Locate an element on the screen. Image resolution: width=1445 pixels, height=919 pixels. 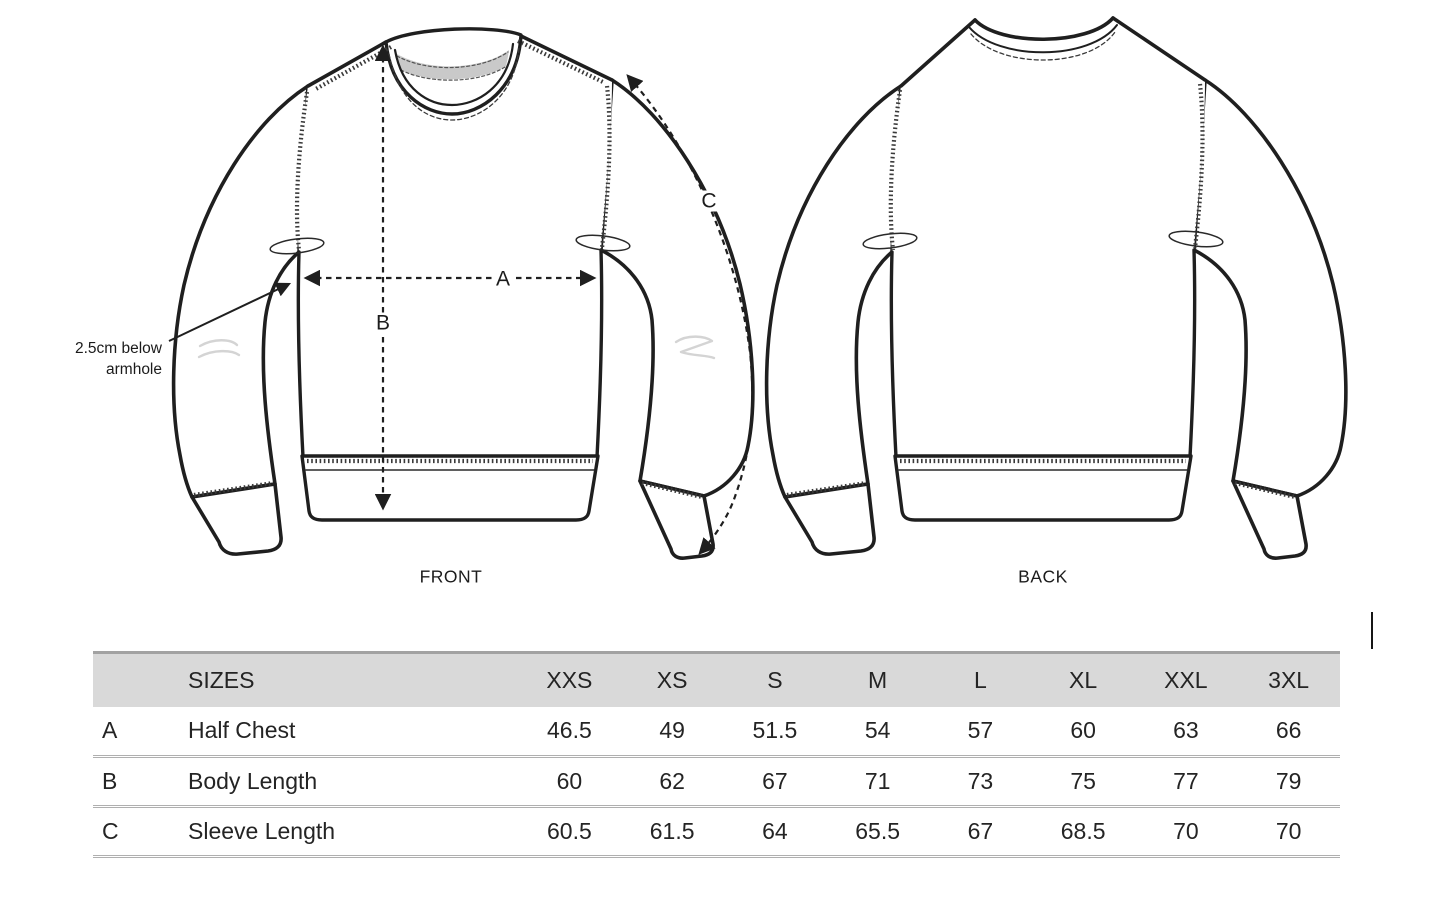
dimension-label-b: B is located at coordinates (383, 323).